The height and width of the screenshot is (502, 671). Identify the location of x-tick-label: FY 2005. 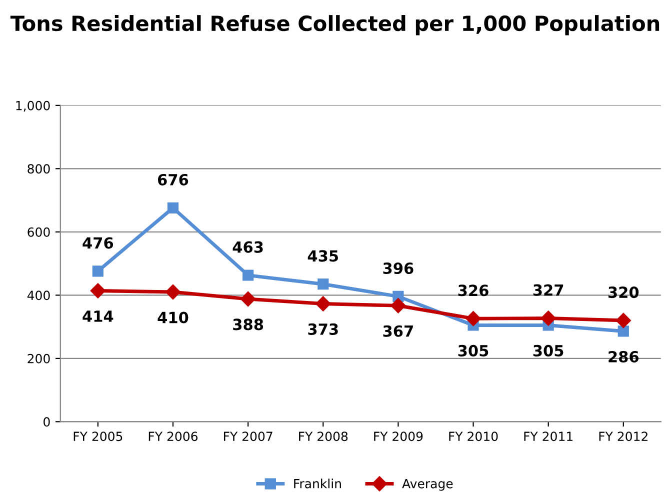
(98, 437).